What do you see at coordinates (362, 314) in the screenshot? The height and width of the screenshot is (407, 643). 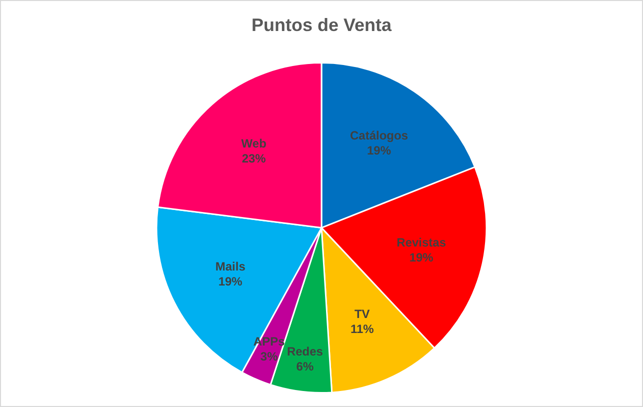 I see `slice-label: TV` at bounding box center [362, 314].